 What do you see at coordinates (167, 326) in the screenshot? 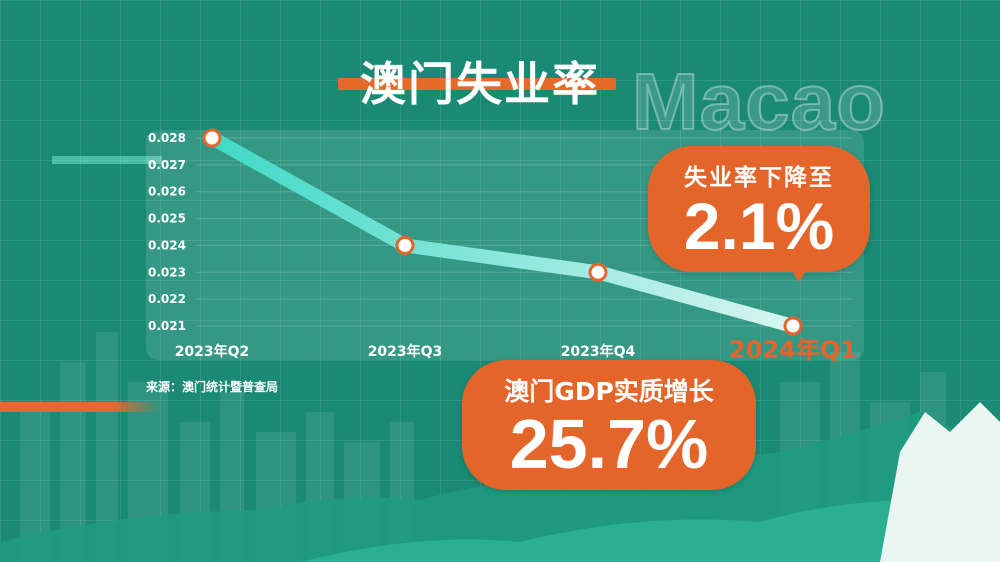
I see `y-tick-label: 0.021` at bounding box center [167, 326].